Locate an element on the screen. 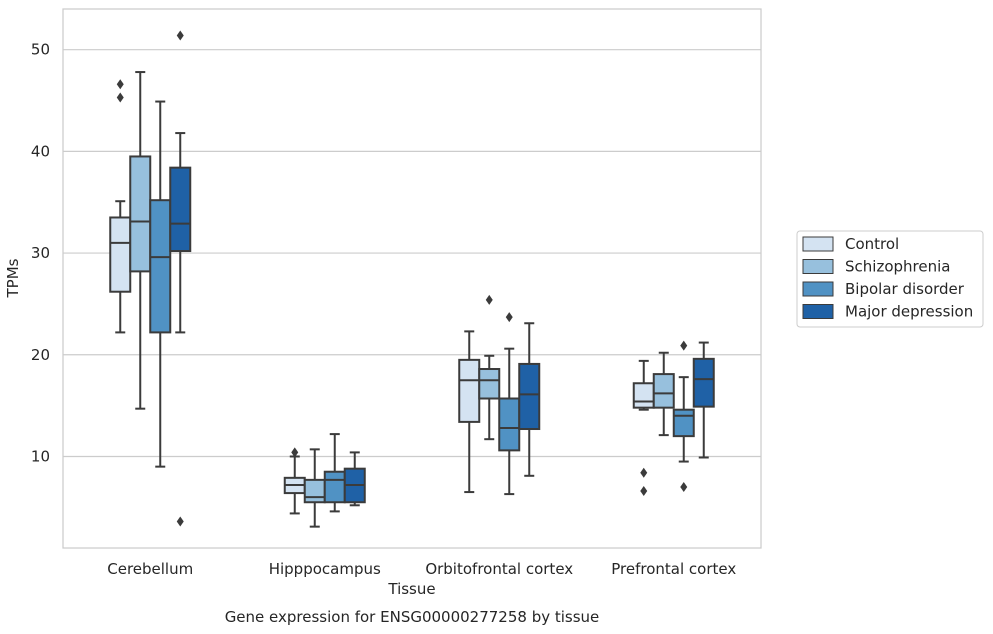 This screenshot has width=993, height=634. legend-item: Major depression is located at coordinates (887, 312).